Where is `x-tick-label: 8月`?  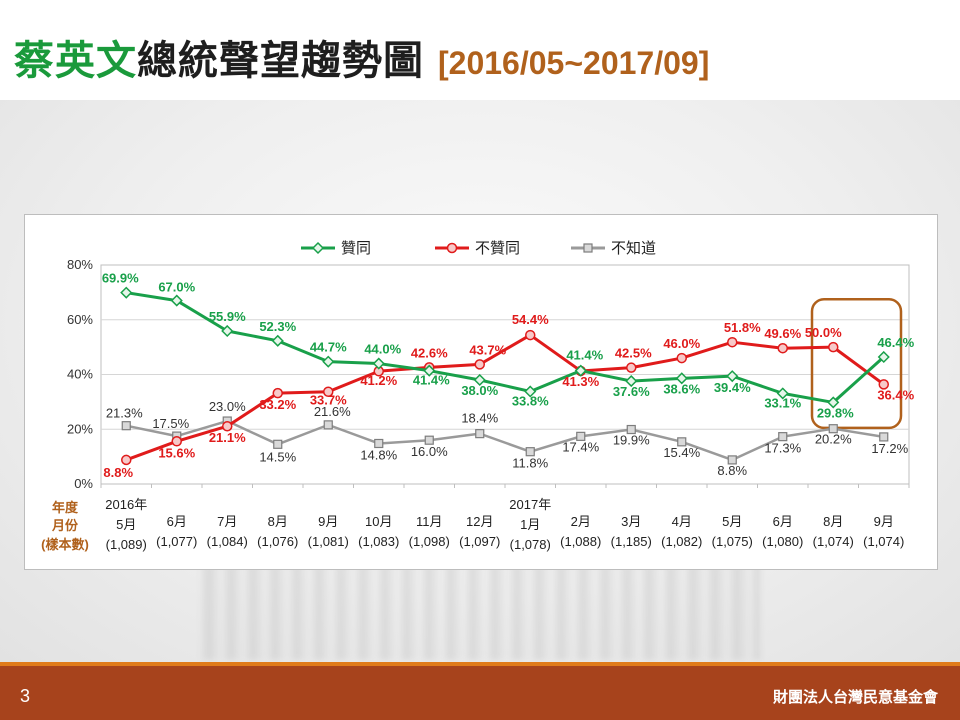
x-tick-label: 8月 is located at coordinates (833, 521).